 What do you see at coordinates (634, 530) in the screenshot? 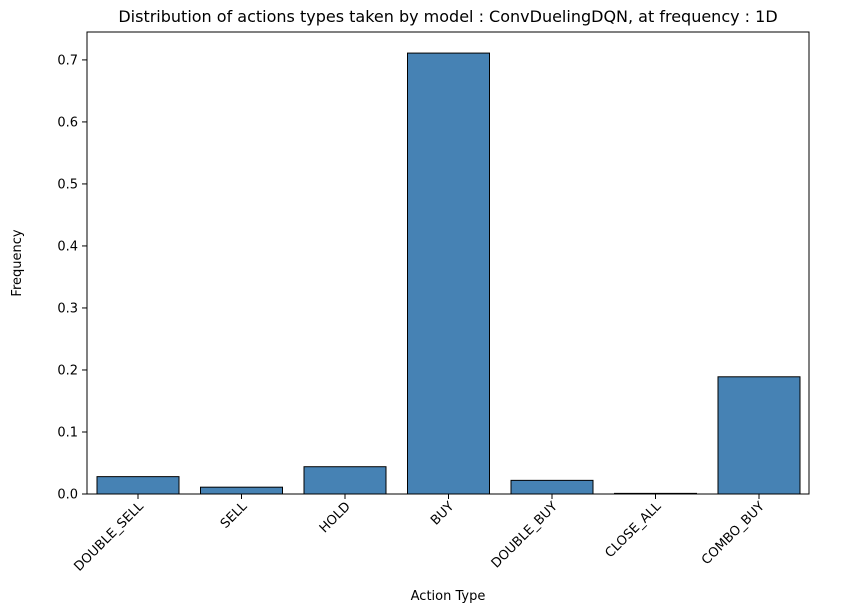
I see `x-tick-label-close-all: CLOSE_ALL` at bounding box center [634, 530].